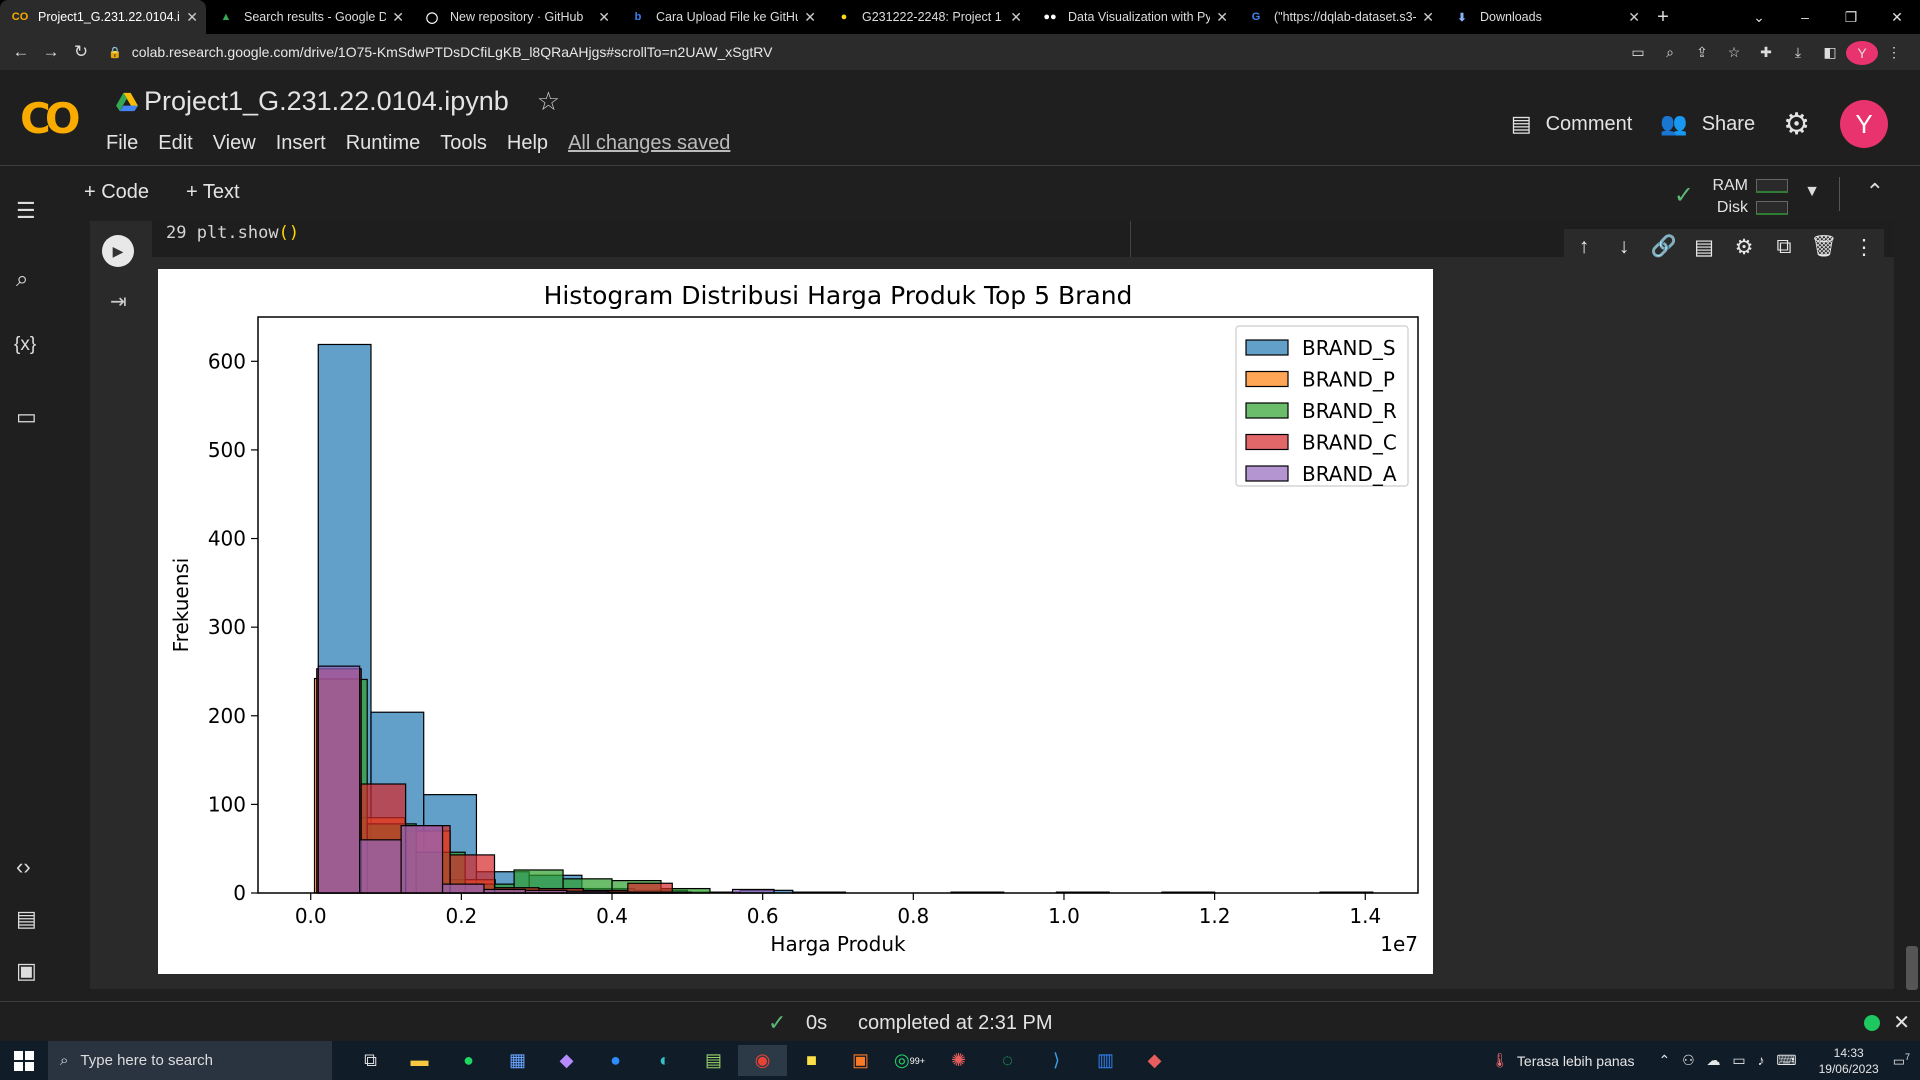 This screenshot has width=1920, height=1080. Describe the element at coordinates (127, 102) in the screenshot. I see `google-drive-icon` at that location.